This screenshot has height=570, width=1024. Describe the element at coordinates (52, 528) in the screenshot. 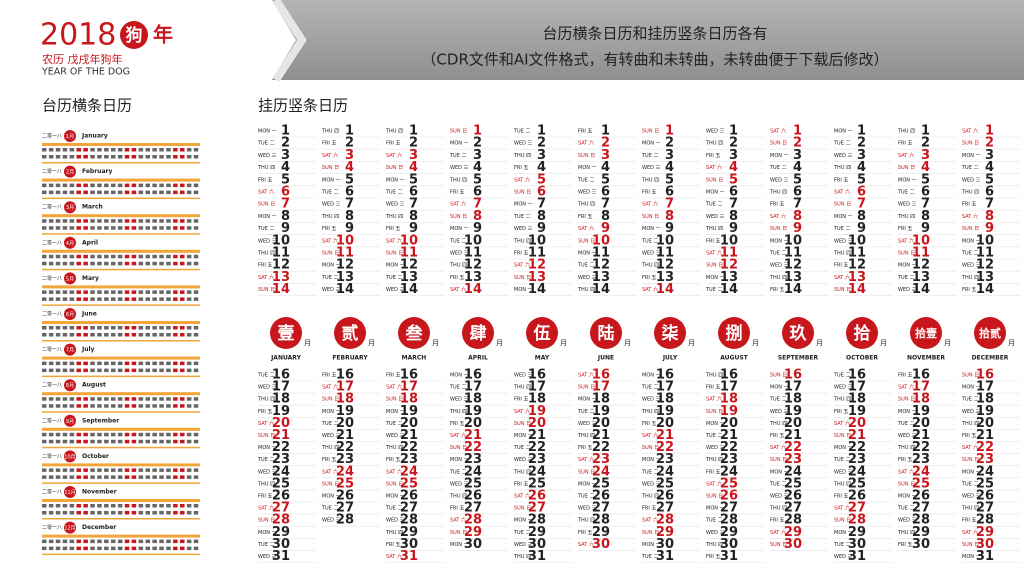

I see `desk-year: 二零一八` at that location.